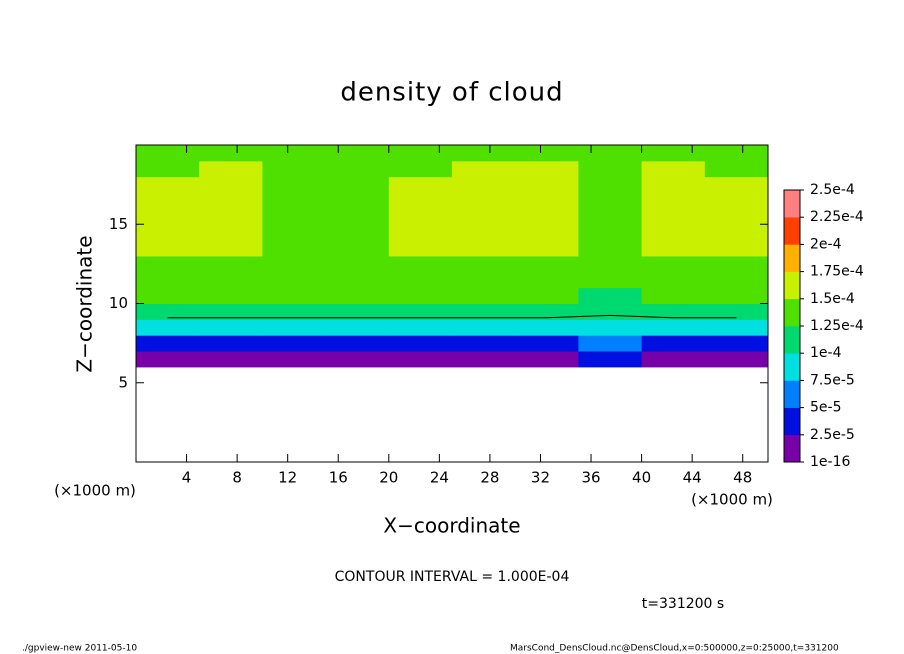 The height and width of the screenshot is (654, 904). I want to click on colorbar-label: 1.75e-4, so click(837, 272).